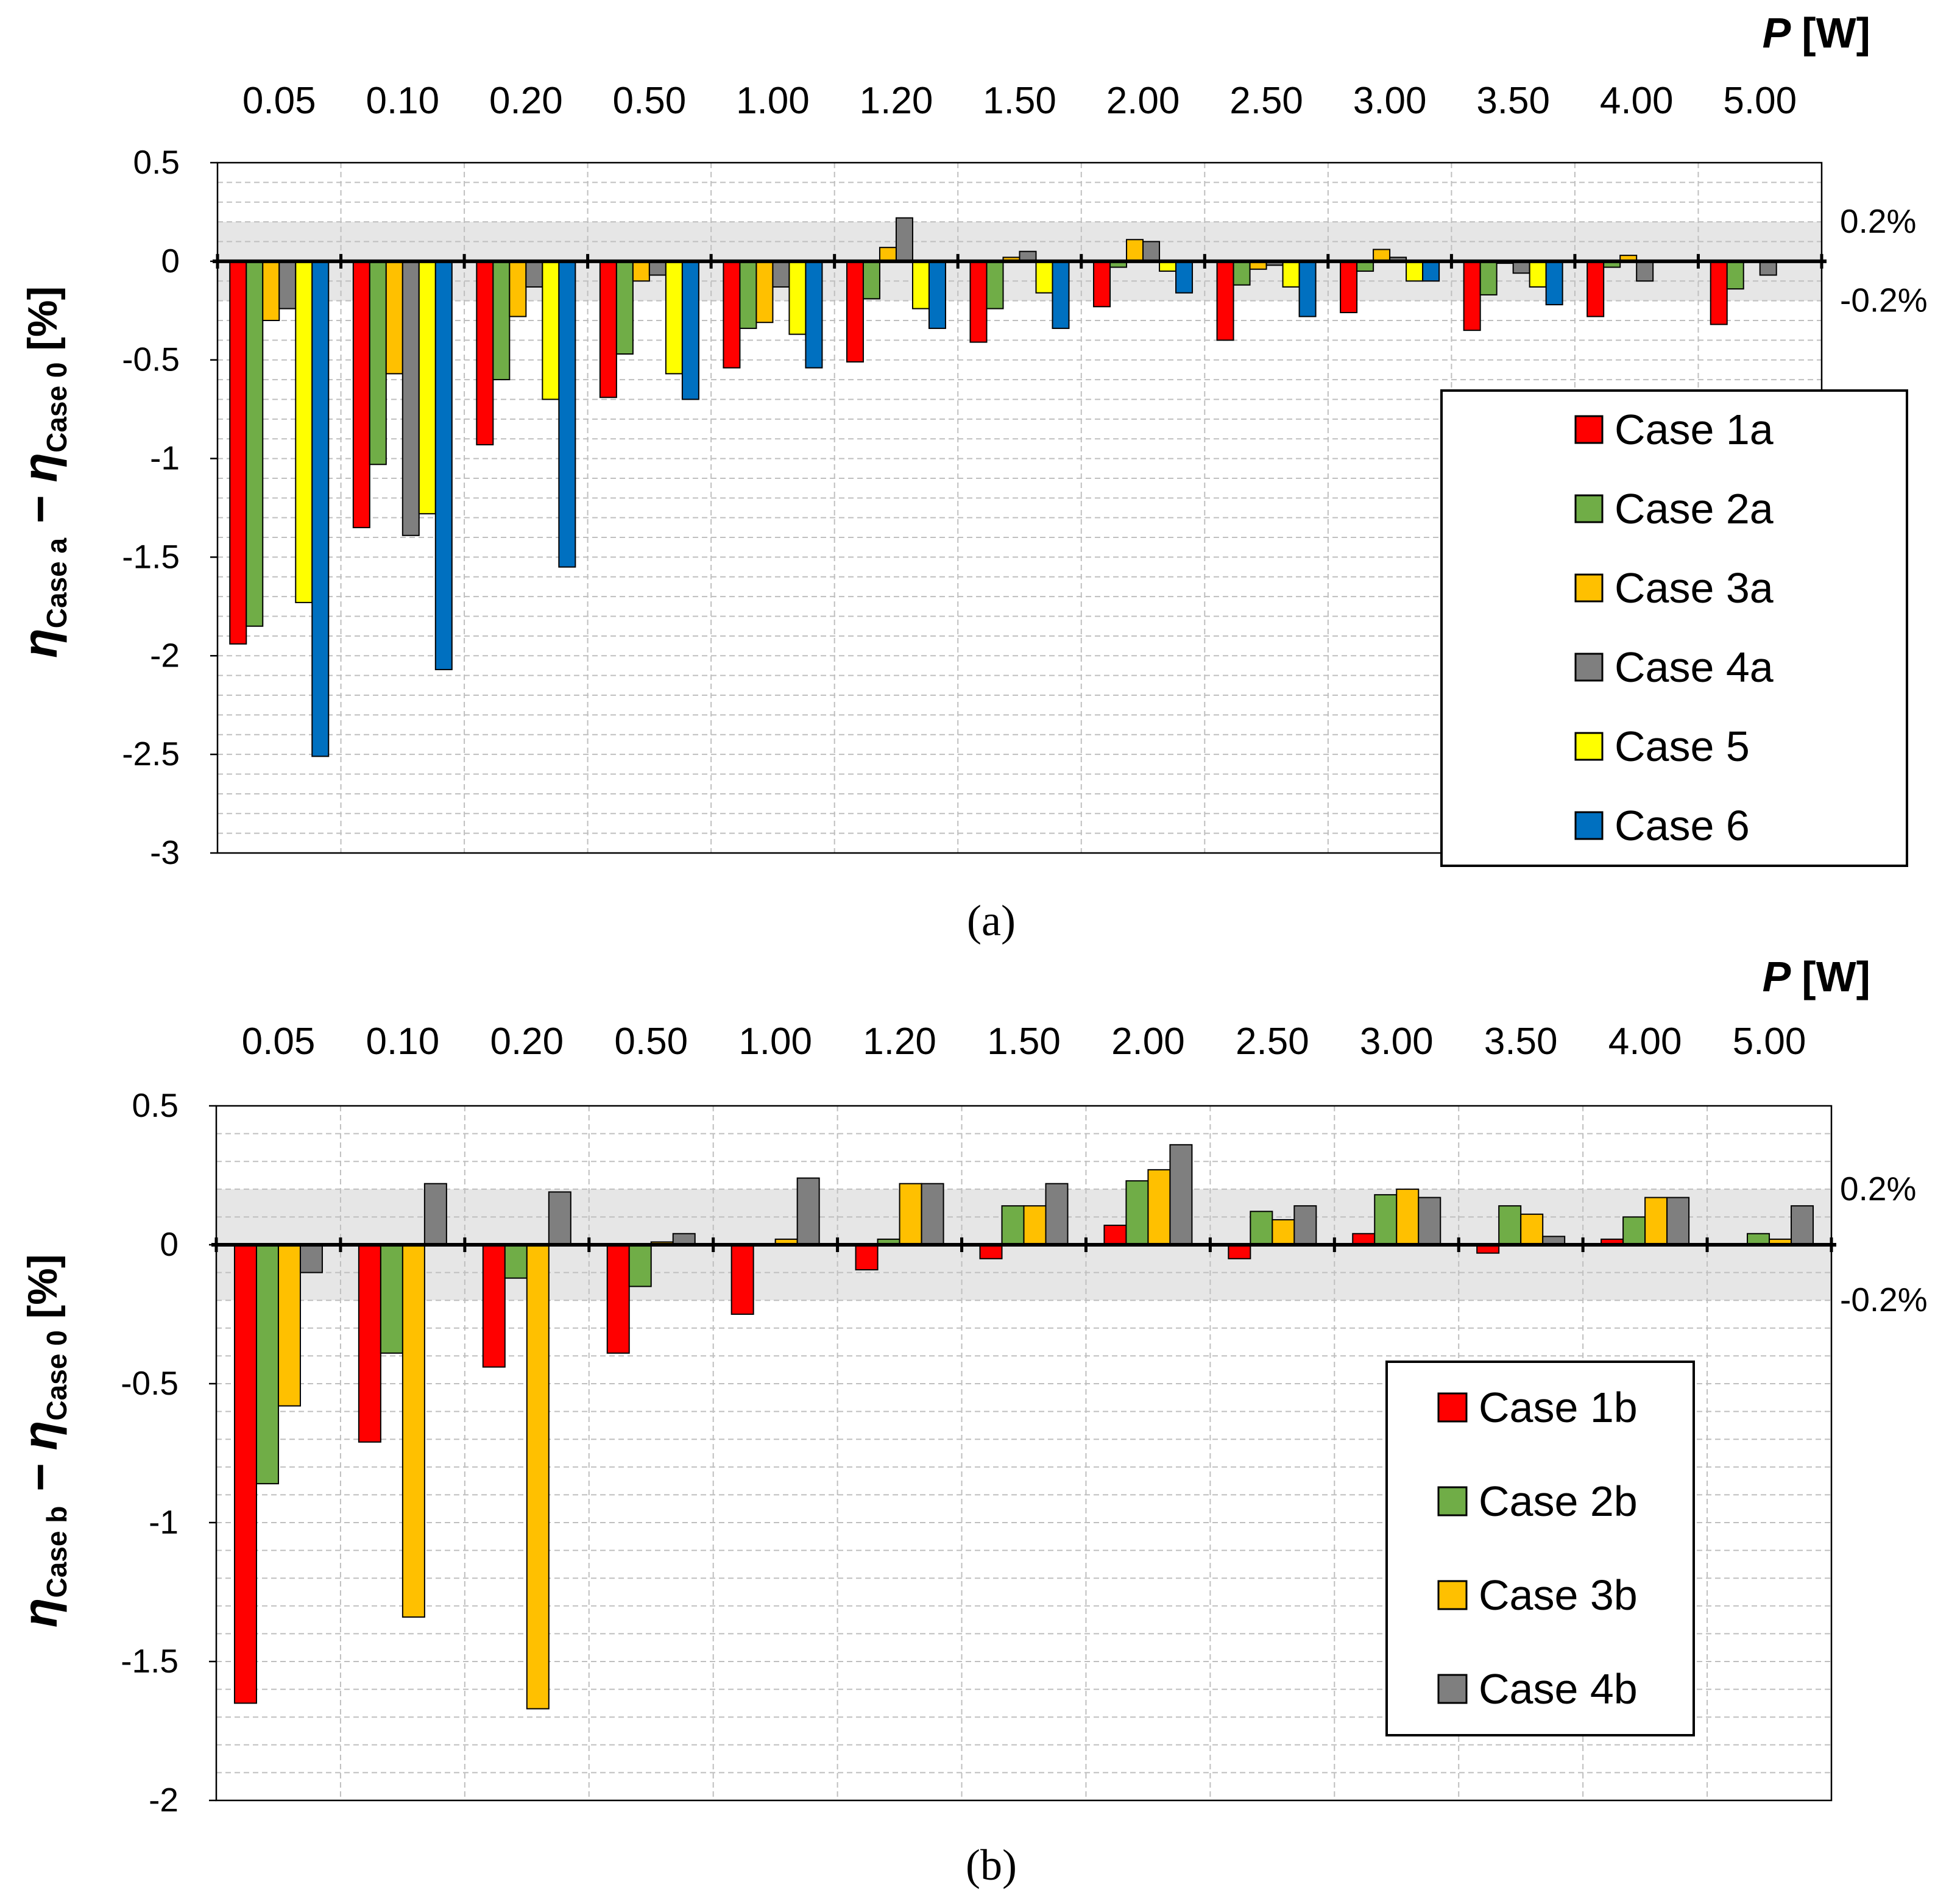  What do you see at coordinates (165, 655) in the screenshot?
I see `y-tick-label: -2` at bounding box center [165, 655].